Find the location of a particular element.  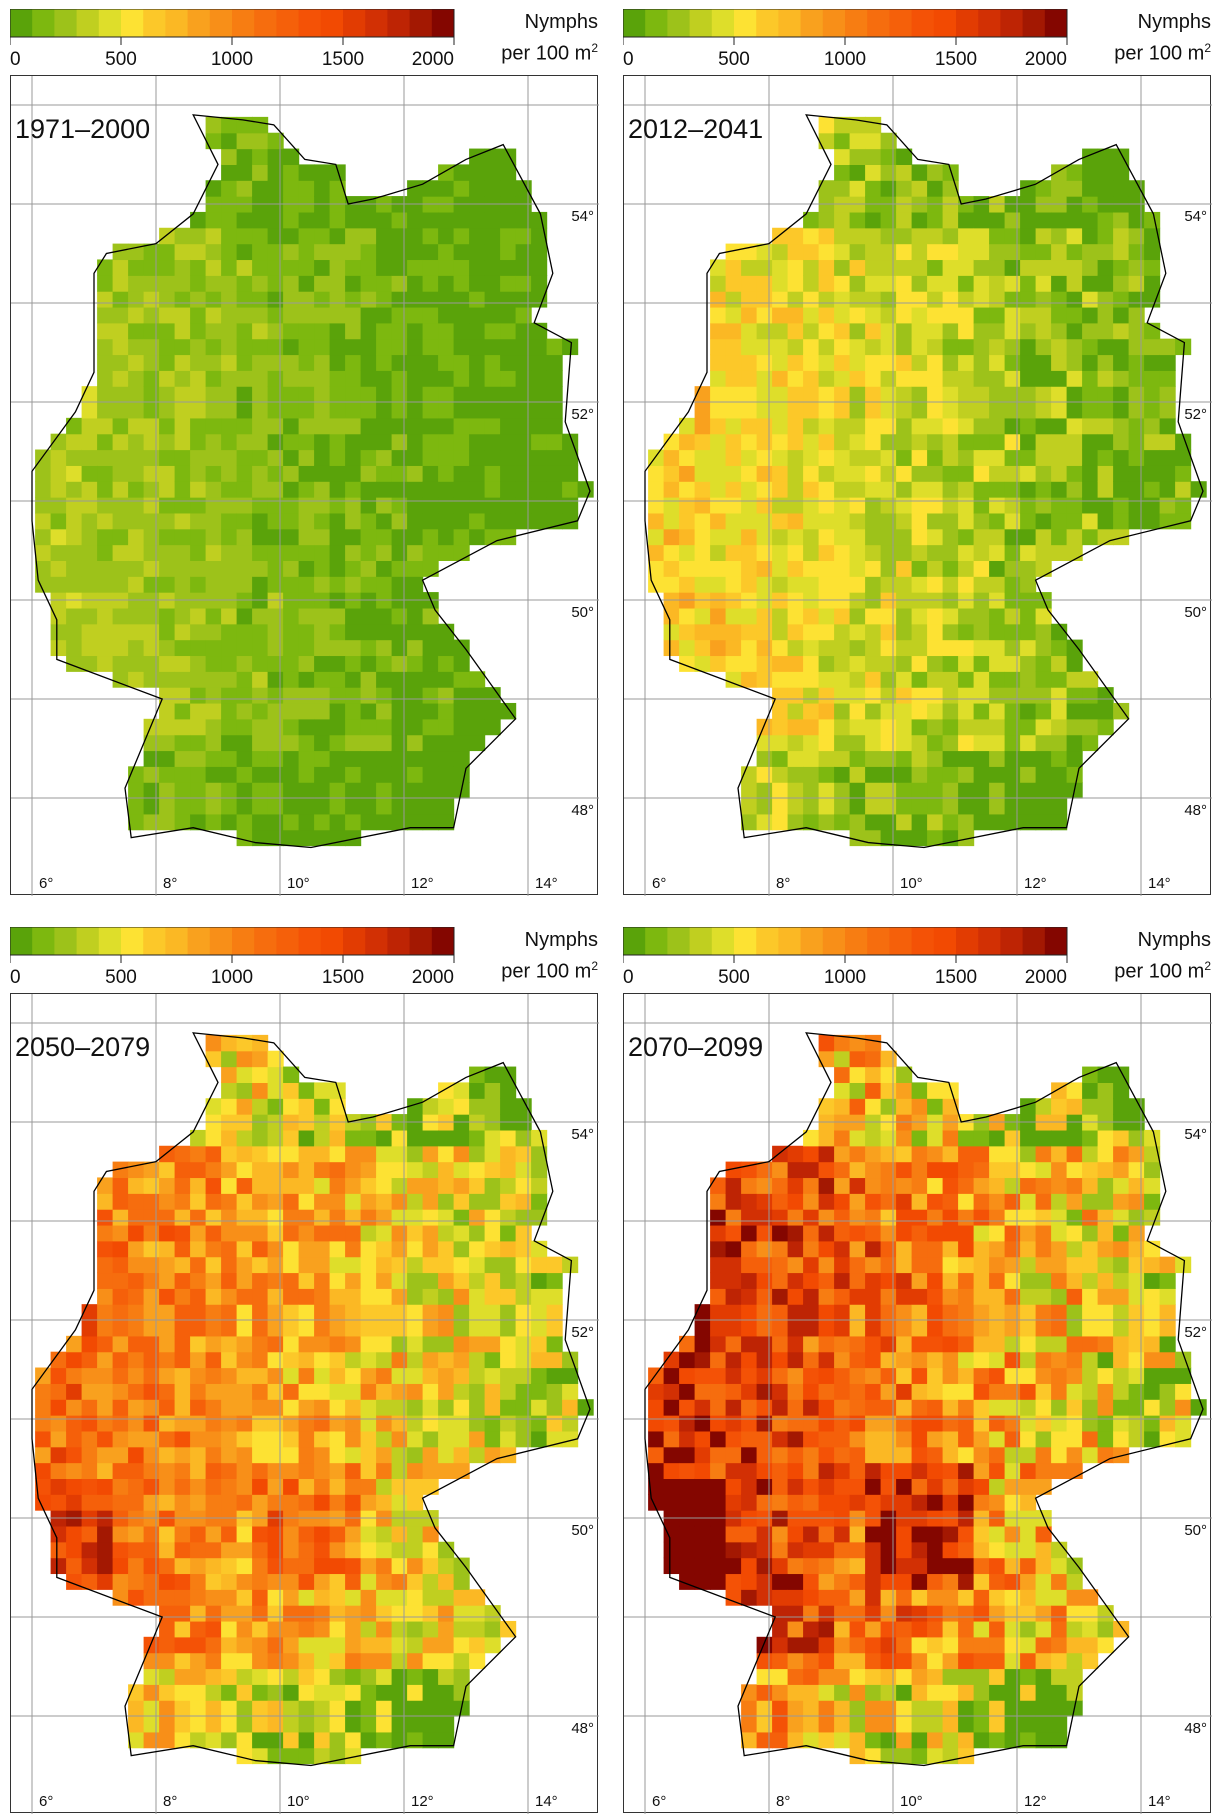

lat-label: 52° is located at coordinates (1195, 414).